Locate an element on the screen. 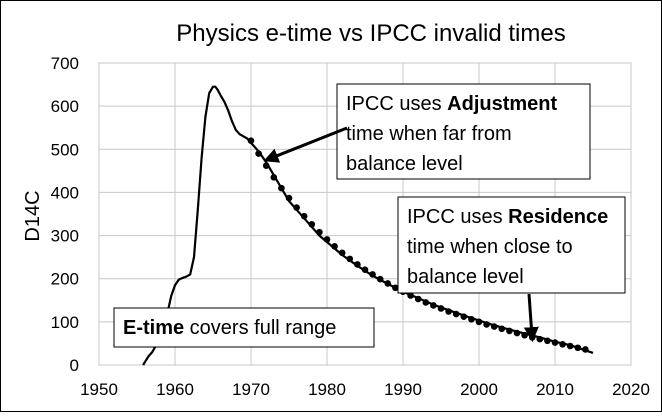 The height and width of the screenshot is (416, 662). y-tick-label: 400 is located at coordinates (65, 192).